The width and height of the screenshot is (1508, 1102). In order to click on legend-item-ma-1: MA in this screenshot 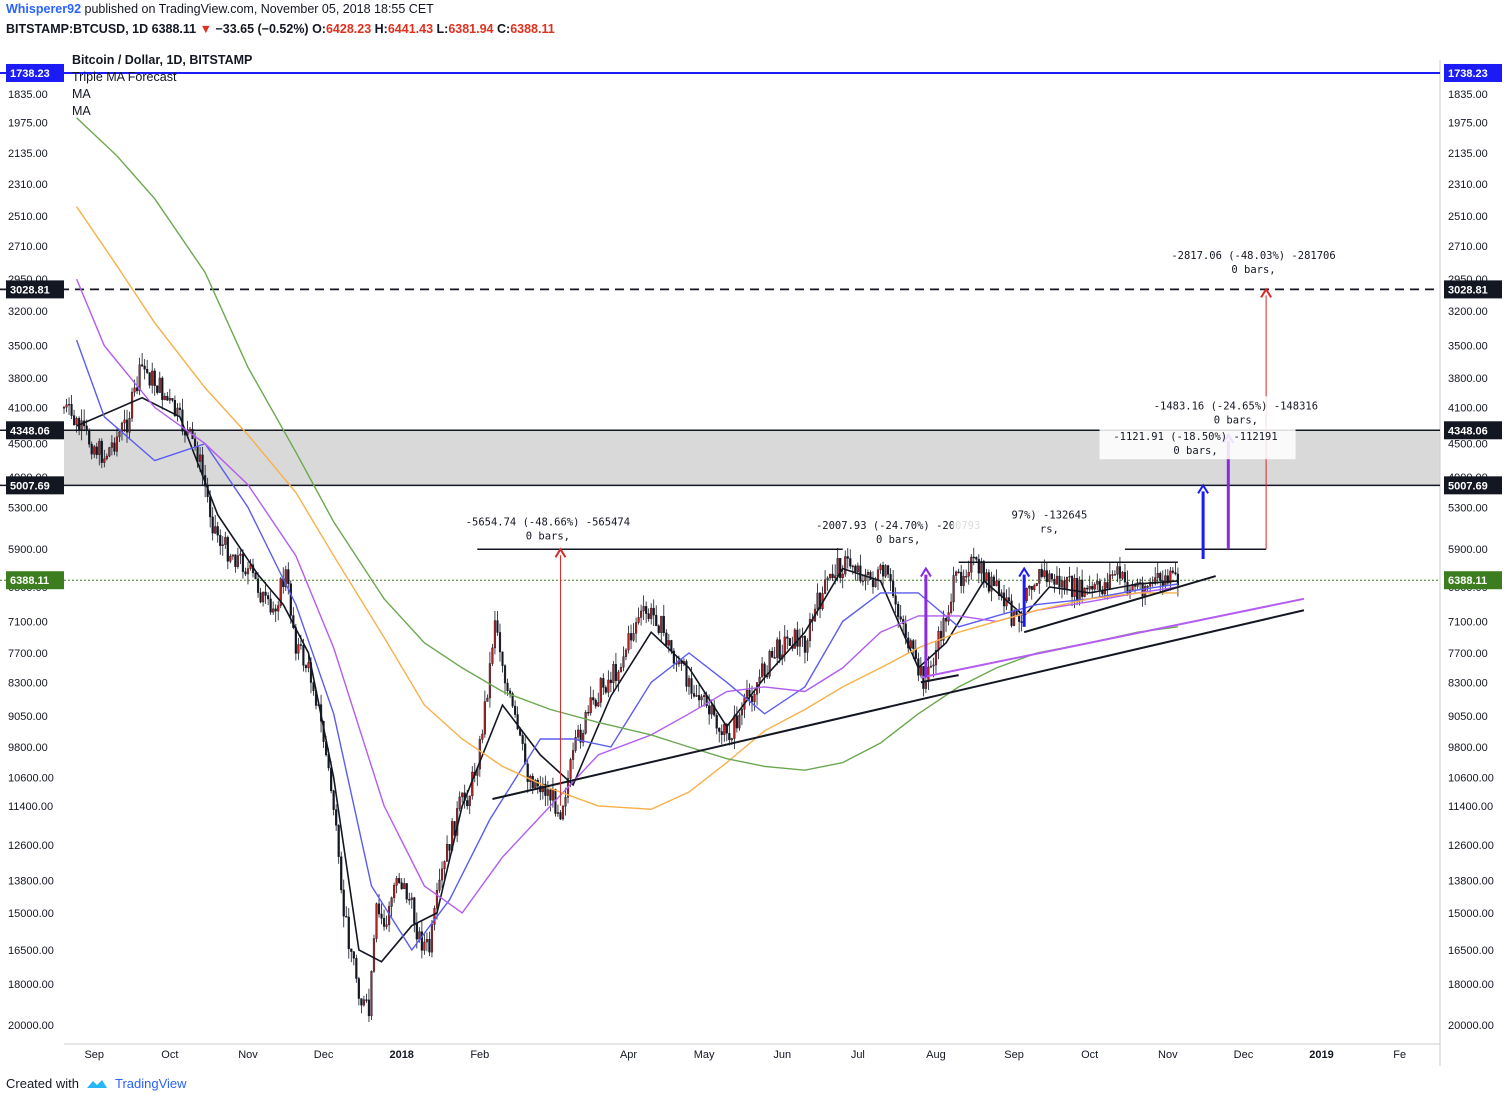, I will do `click(81, 94)`.